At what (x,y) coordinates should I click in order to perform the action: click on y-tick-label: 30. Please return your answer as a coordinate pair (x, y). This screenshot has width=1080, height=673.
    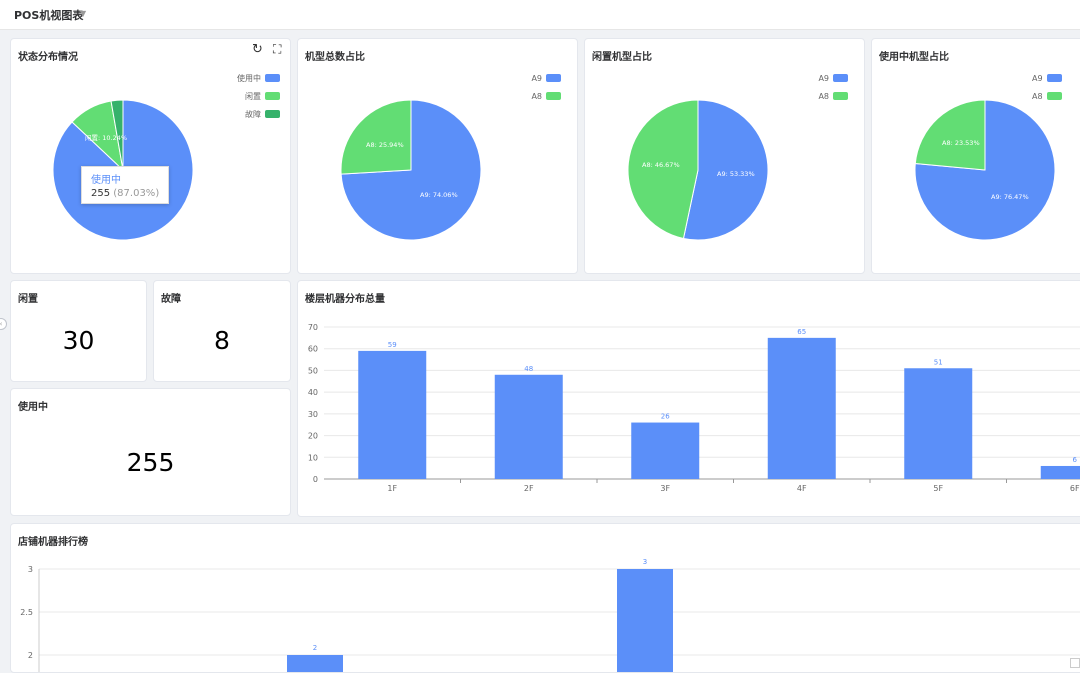
    Looking at the image, I should click on (313, 414).